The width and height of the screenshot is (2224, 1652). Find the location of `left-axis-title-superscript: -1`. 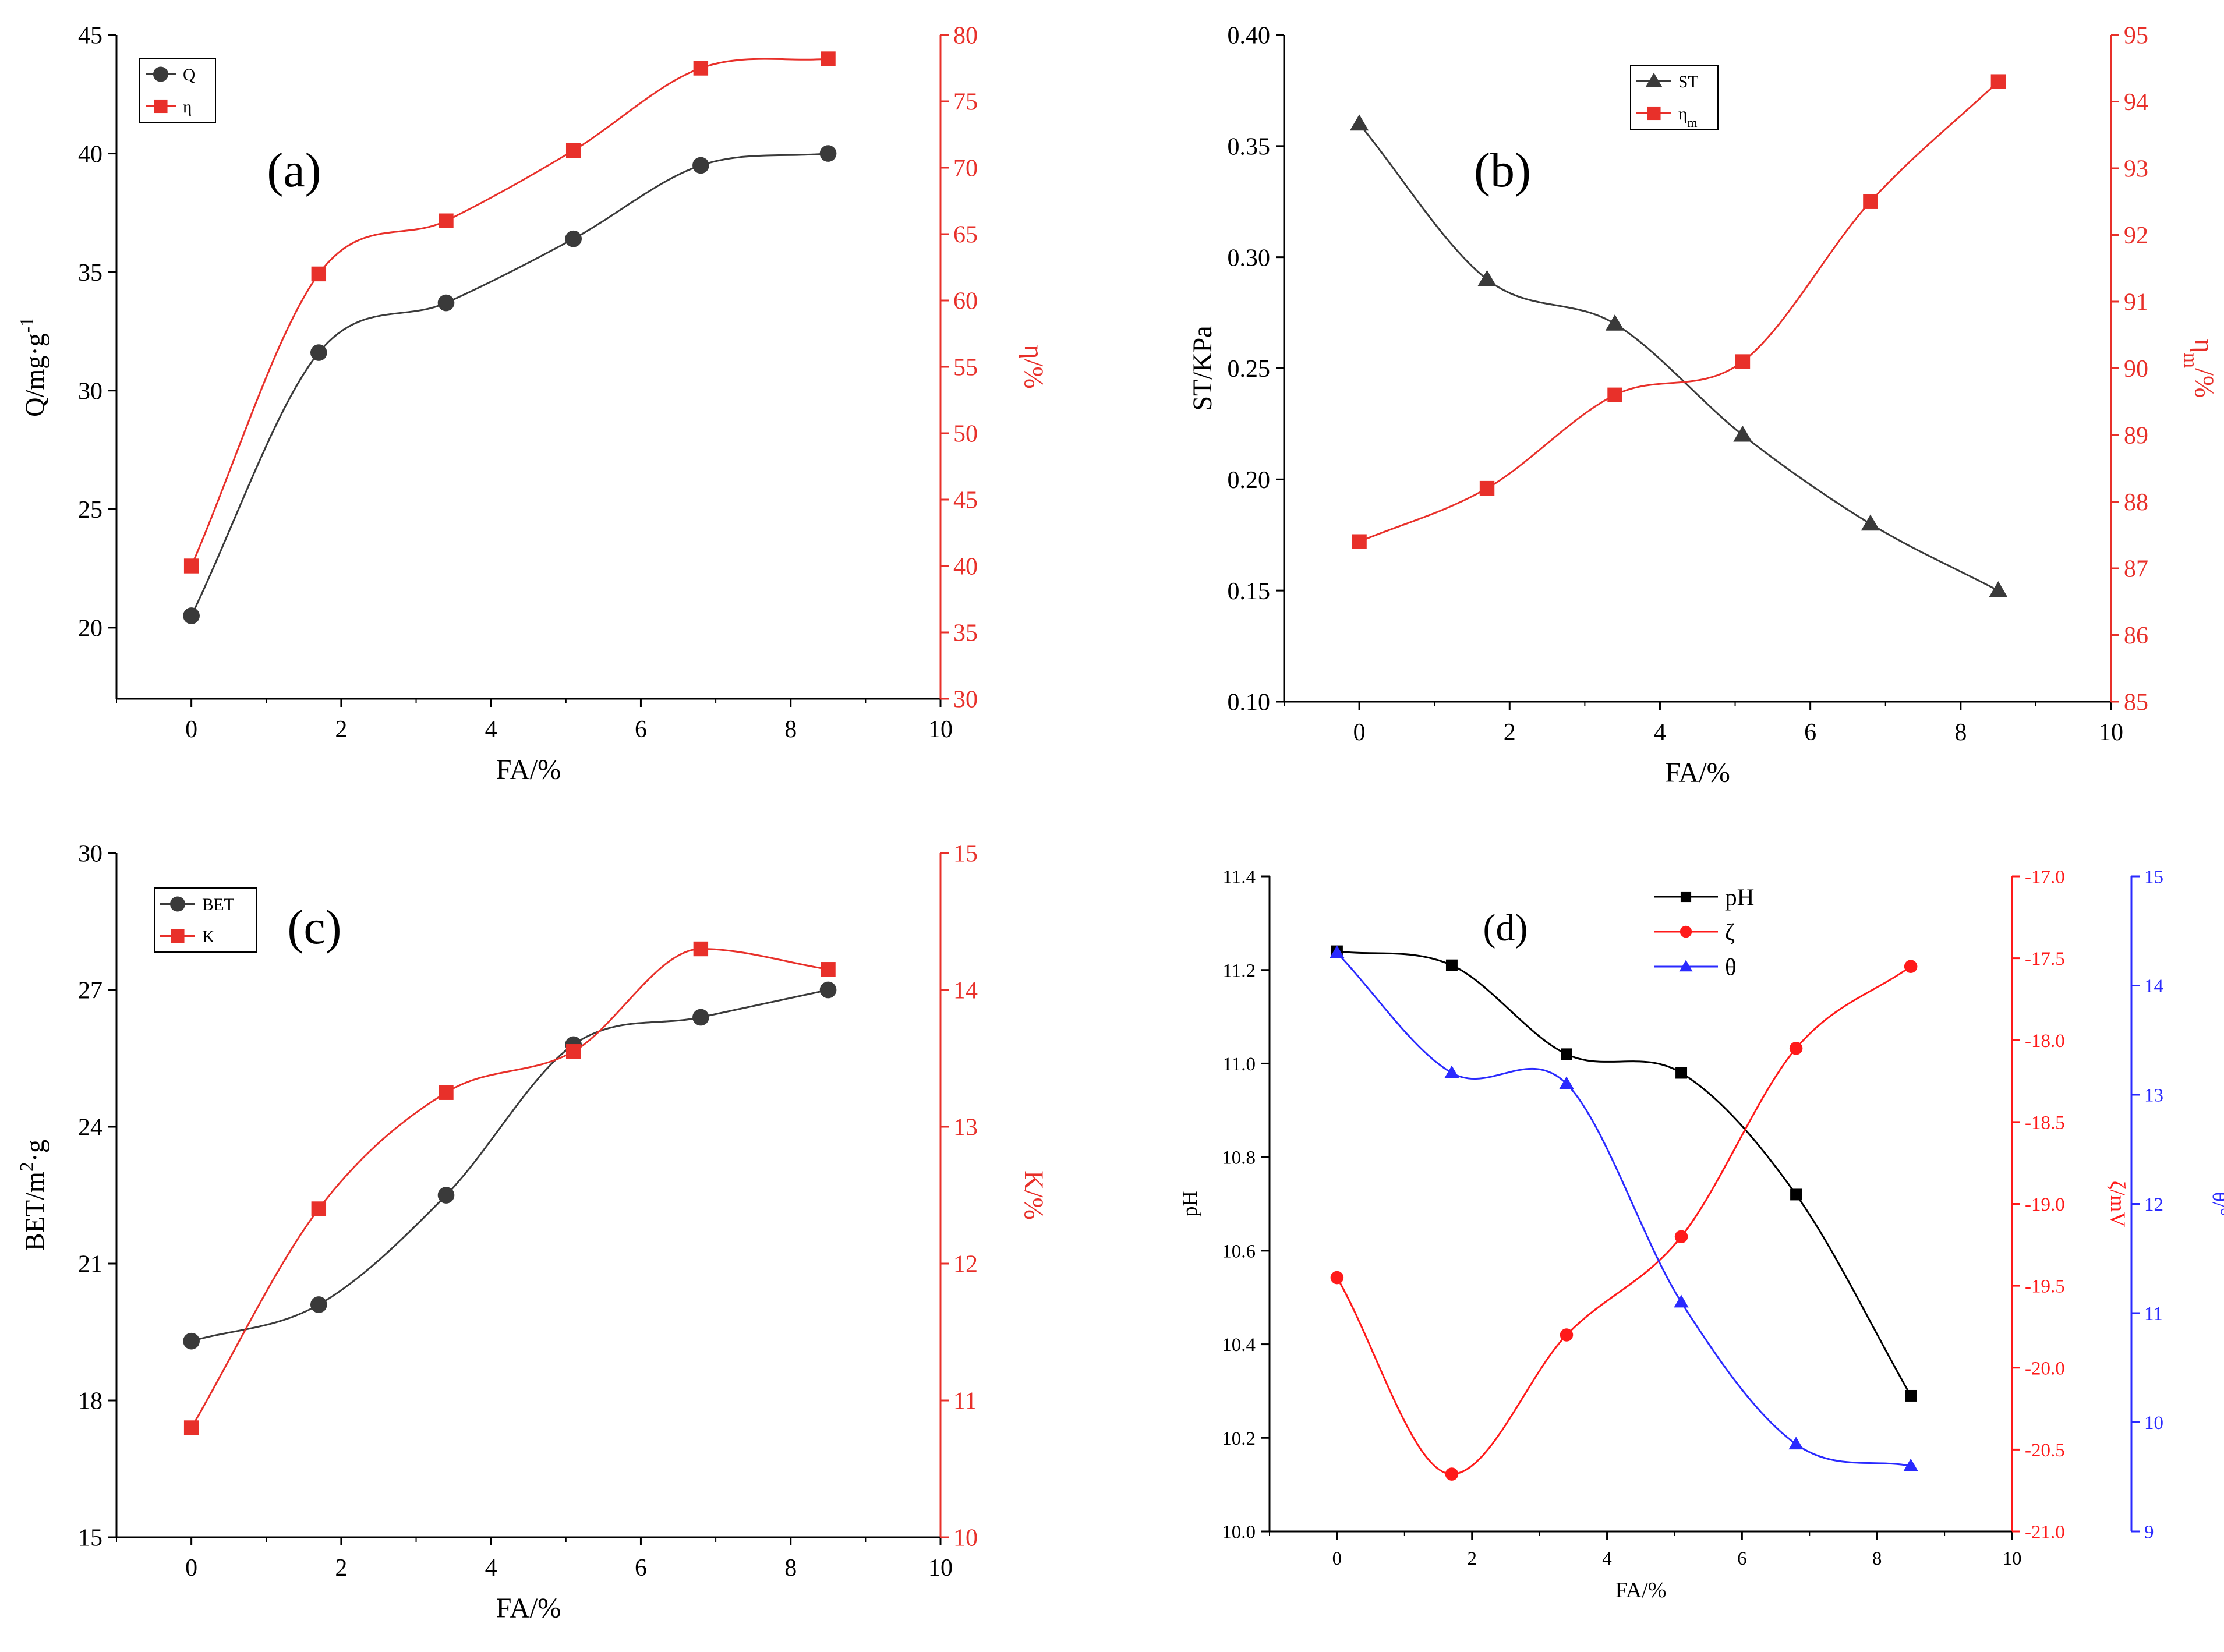

left-axis-title-superscript: -1 is located at coordinates (27, 325).